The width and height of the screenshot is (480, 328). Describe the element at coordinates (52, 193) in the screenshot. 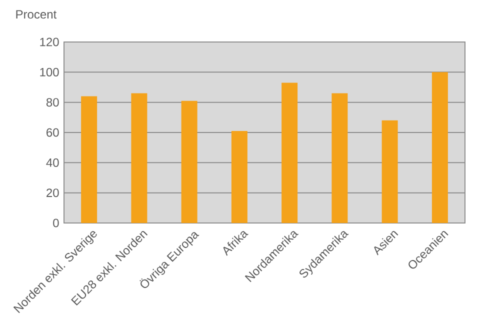

I see `y-tick-label: 20` at that location.